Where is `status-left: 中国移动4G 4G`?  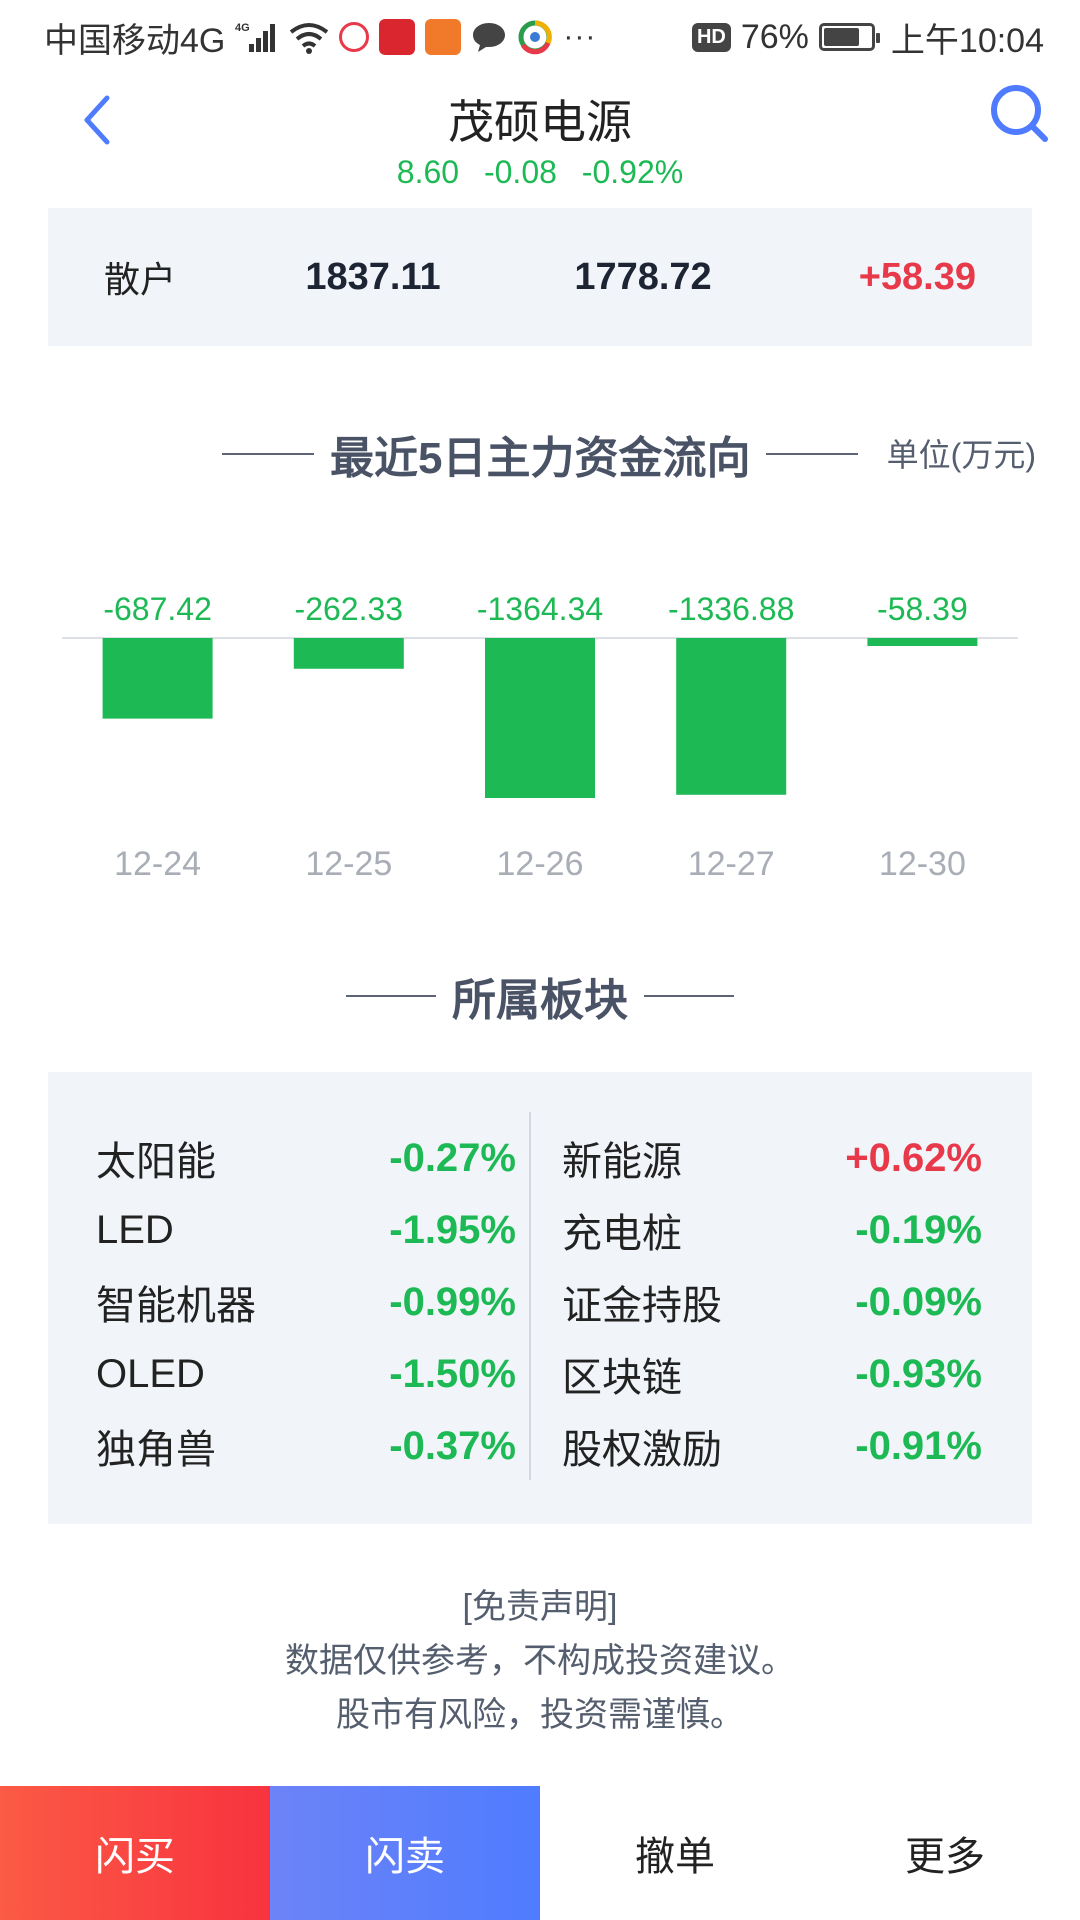 status-left: 中国移动4G 4G is located at coordinates (368, 37).